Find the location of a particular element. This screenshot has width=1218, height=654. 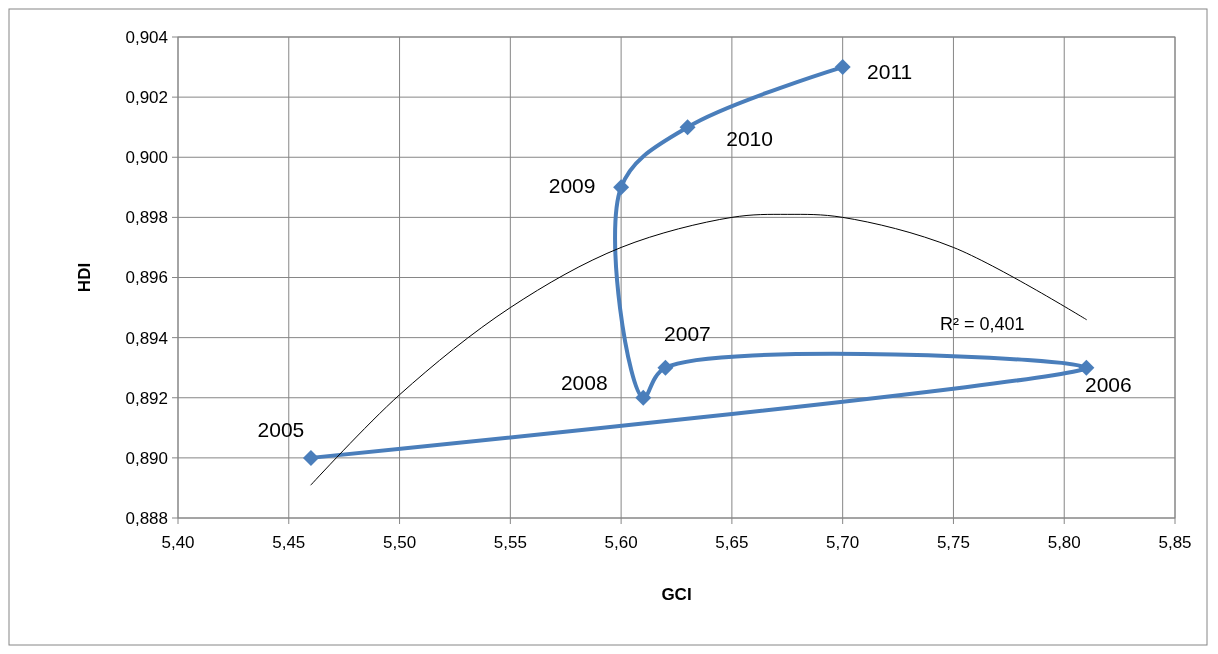

x-tick-label: 5,40 is located at coordinates (178, 542).